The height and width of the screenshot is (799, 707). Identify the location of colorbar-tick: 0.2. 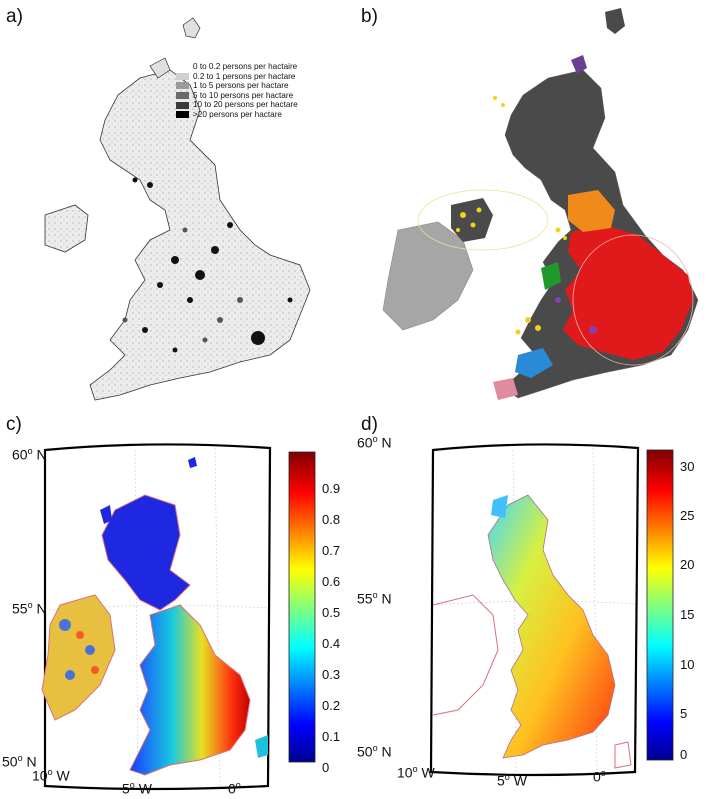
(331, 705).